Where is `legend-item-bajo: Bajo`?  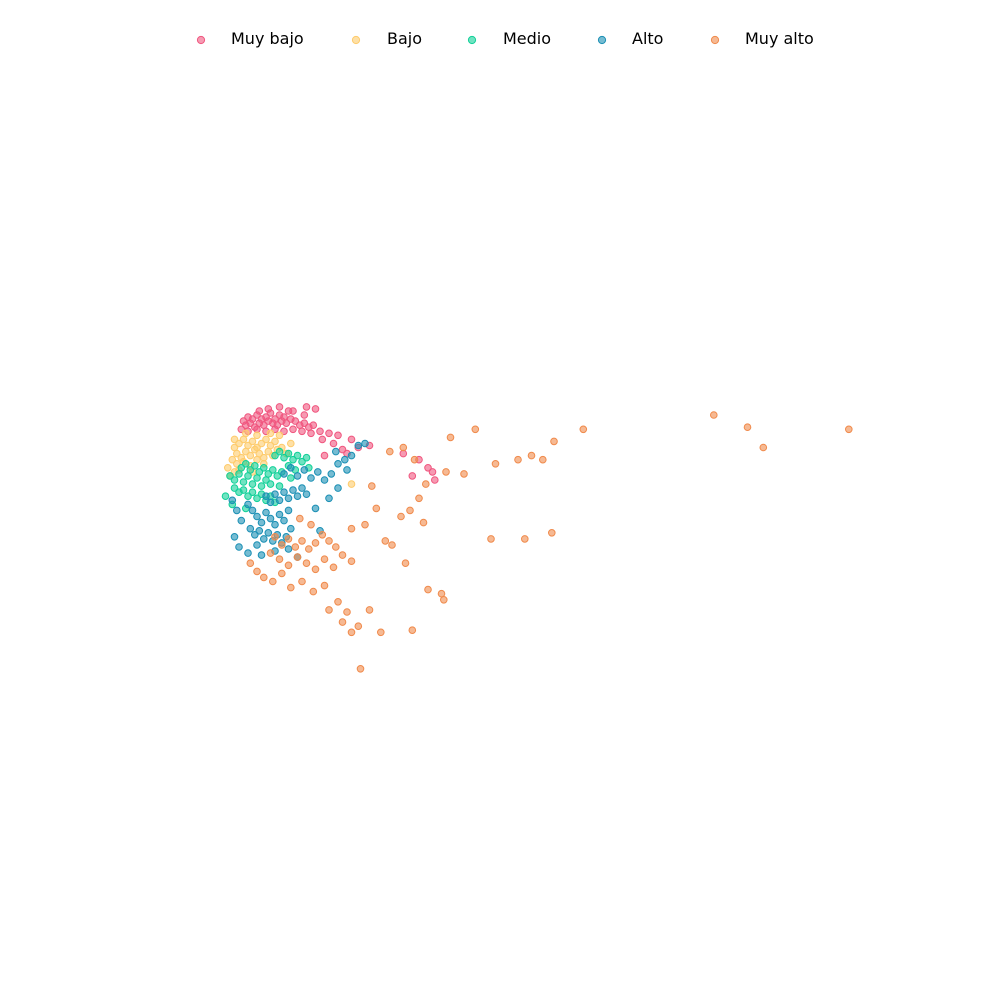
legend-item-bajo: Bajo is located at coordinates (386, 38).